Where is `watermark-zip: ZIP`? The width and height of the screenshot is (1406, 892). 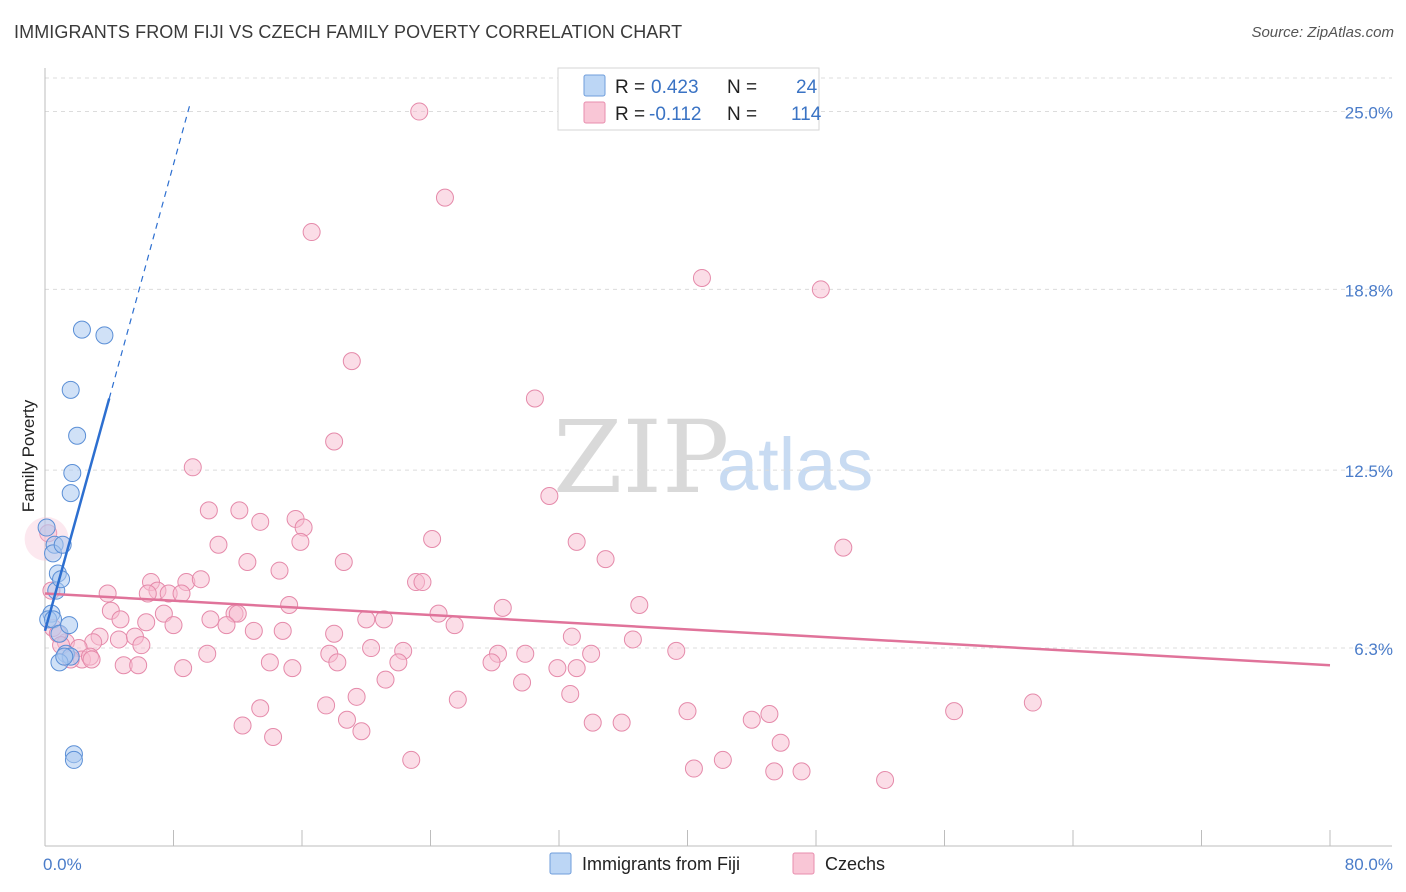 watermark-zip: ZIP is located at coordinates (641, 457).